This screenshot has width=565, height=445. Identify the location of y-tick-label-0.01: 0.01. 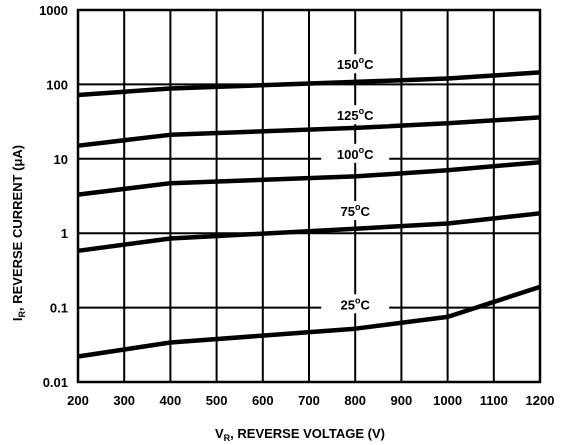
(55, 382).